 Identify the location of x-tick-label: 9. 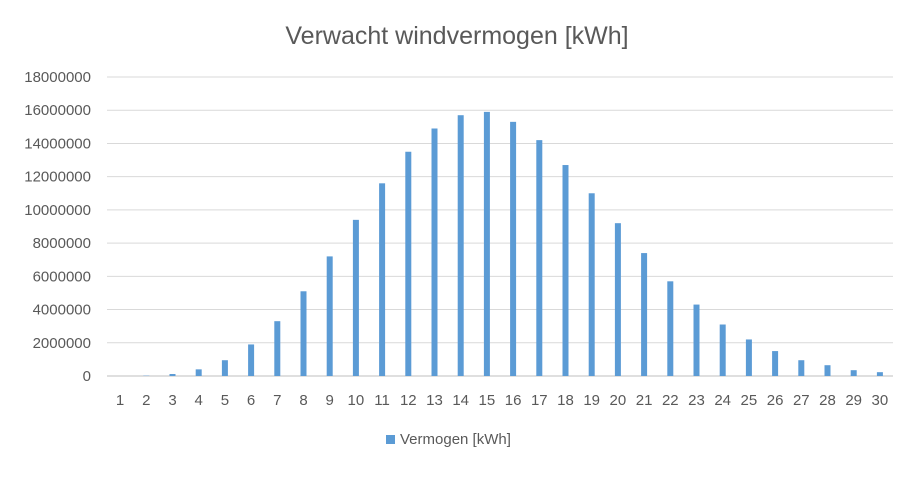
(330, 400).